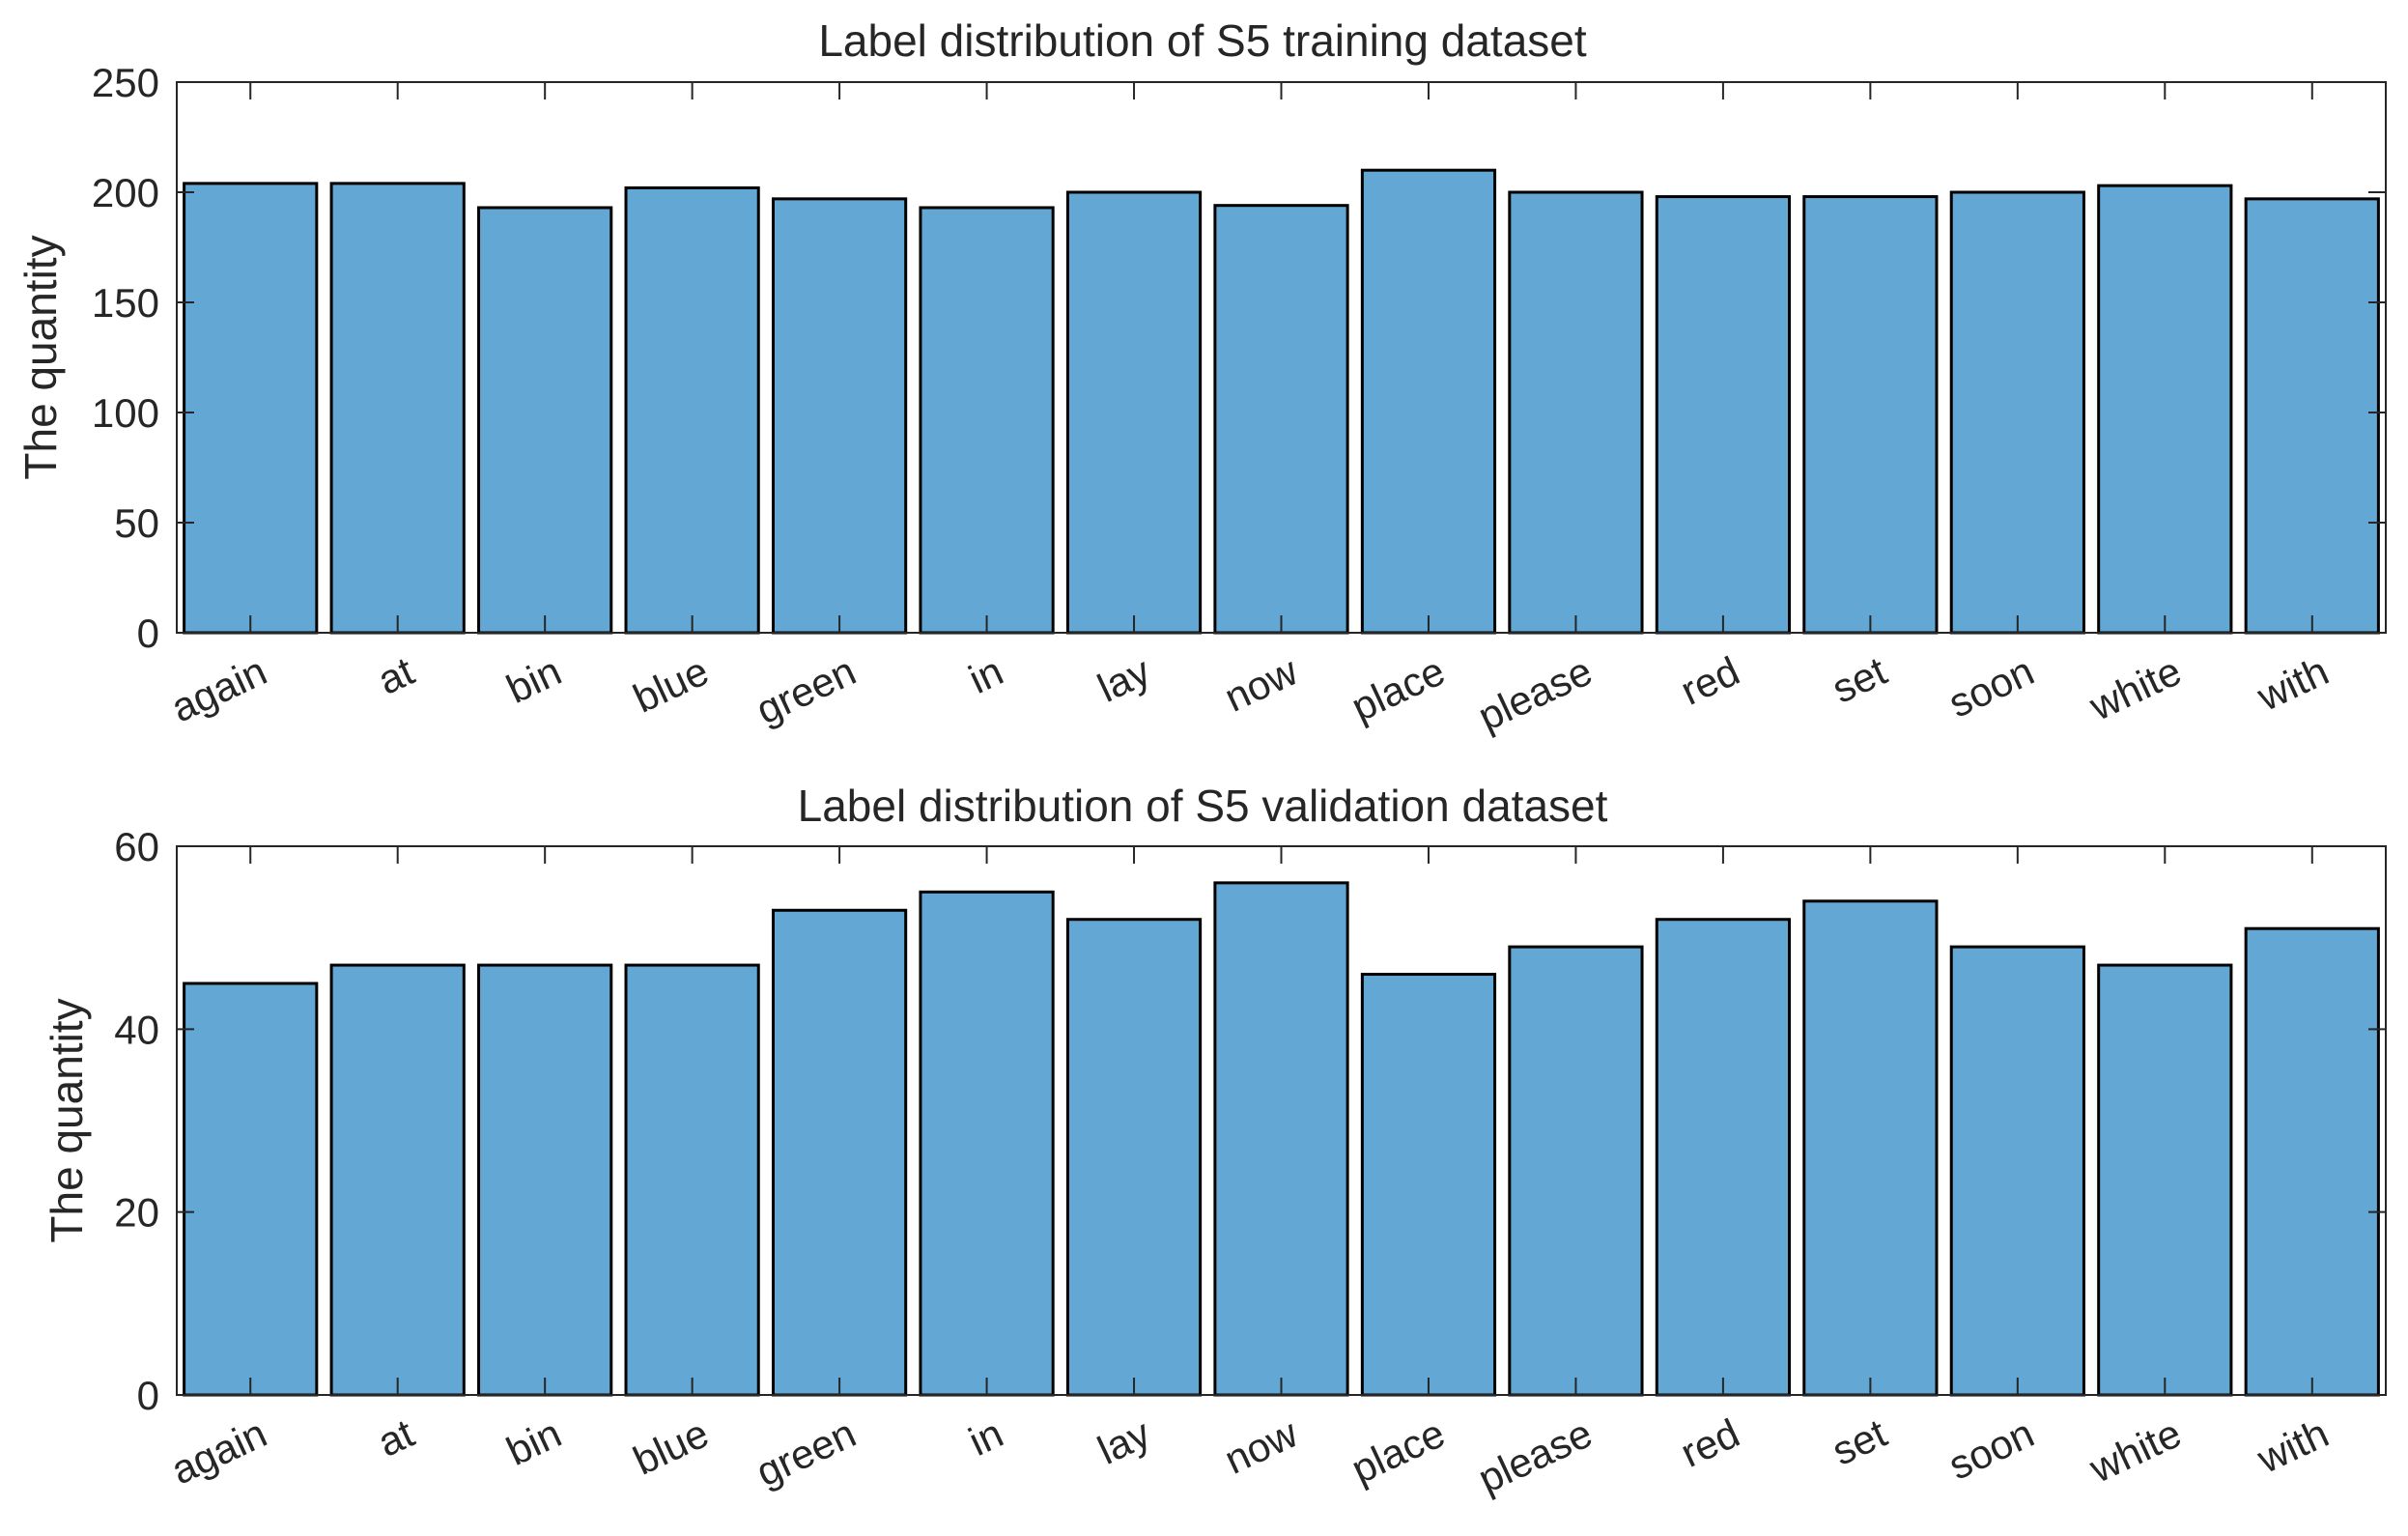 The width and height of the screenshot is (2408, 1536). I want to click on training-xtick-label-bin: bin, so click(533, 680).